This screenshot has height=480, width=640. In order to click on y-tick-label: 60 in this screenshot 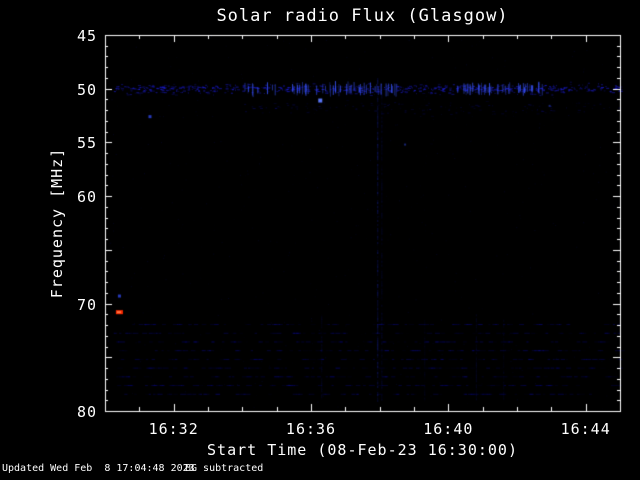, I will do `click(86, 197)`.